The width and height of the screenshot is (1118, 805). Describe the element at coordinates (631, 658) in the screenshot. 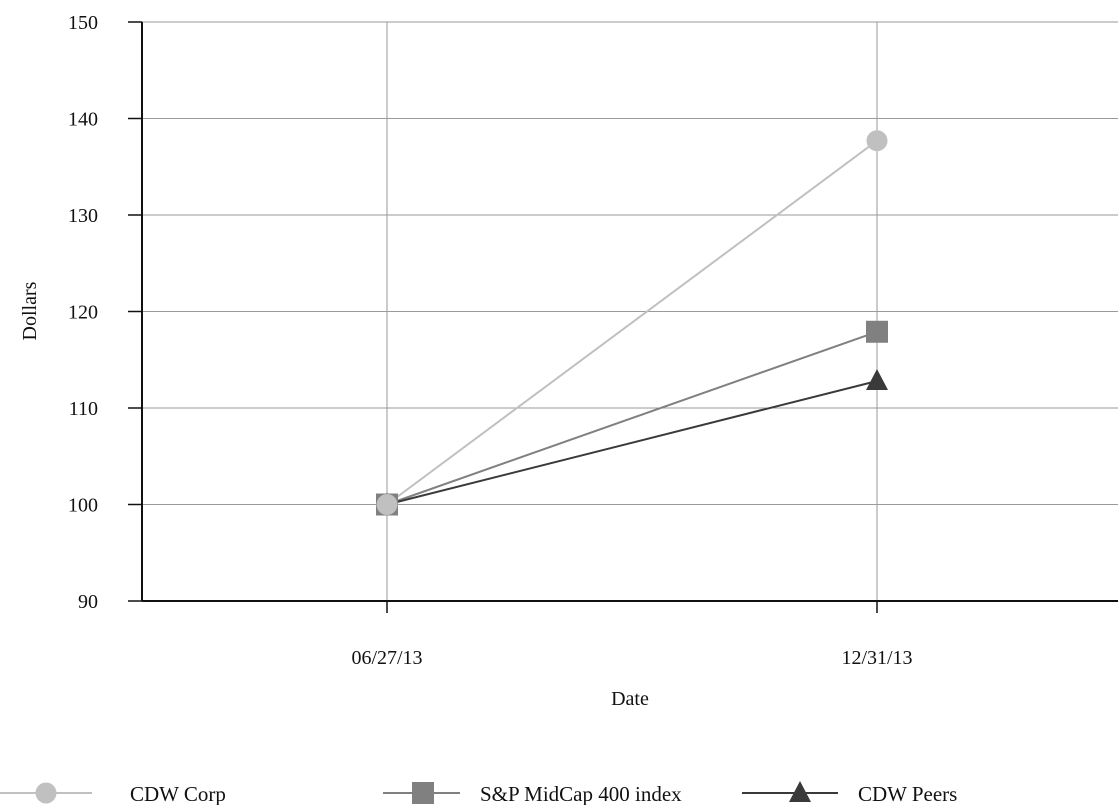

I see `x-tick-labels: 06/27/13 12/31/13` at that location.